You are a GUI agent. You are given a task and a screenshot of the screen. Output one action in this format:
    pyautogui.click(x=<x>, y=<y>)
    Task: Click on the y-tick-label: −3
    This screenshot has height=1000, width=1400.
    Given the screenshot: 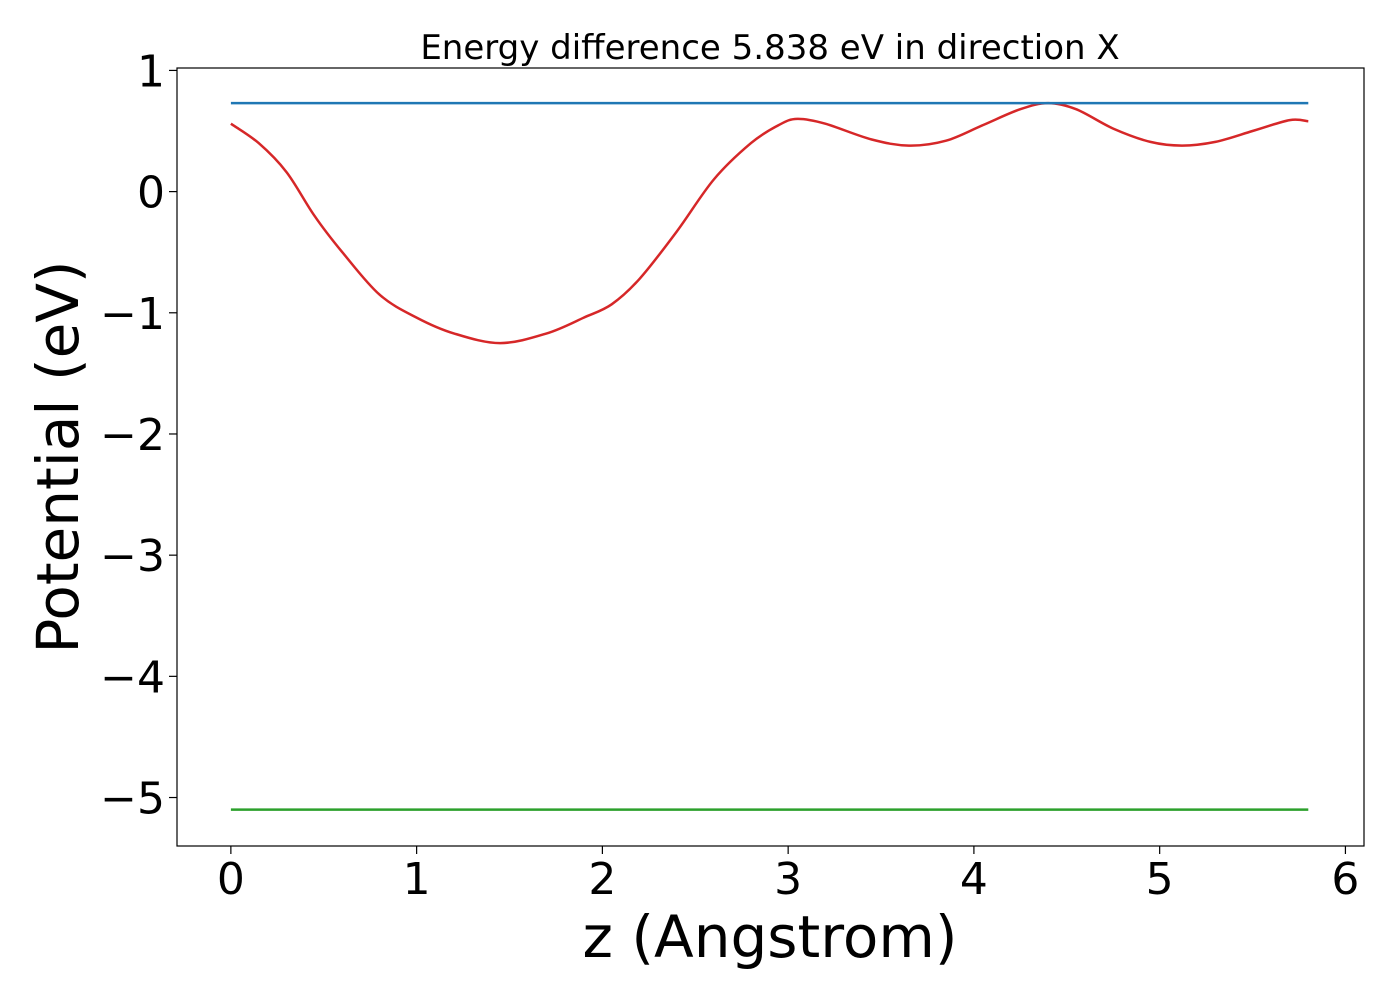 What is the action you would take?
    pyautogui.click(x=132, y=556)
    